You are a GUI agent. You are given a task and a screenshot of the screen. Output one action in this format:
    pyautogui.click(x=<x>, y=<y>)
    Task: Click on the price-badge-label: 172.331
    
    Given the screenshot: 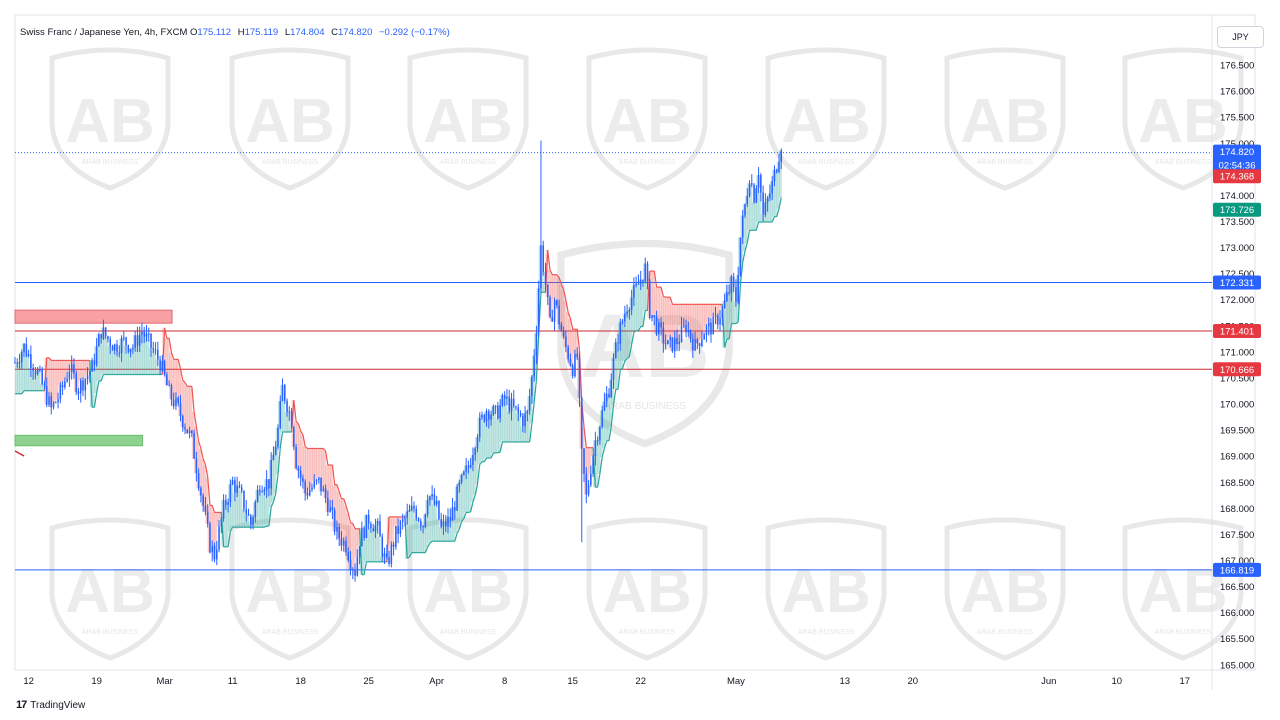 What is the action you would take?
    pyautogui.click(x=1237, y=283)
    